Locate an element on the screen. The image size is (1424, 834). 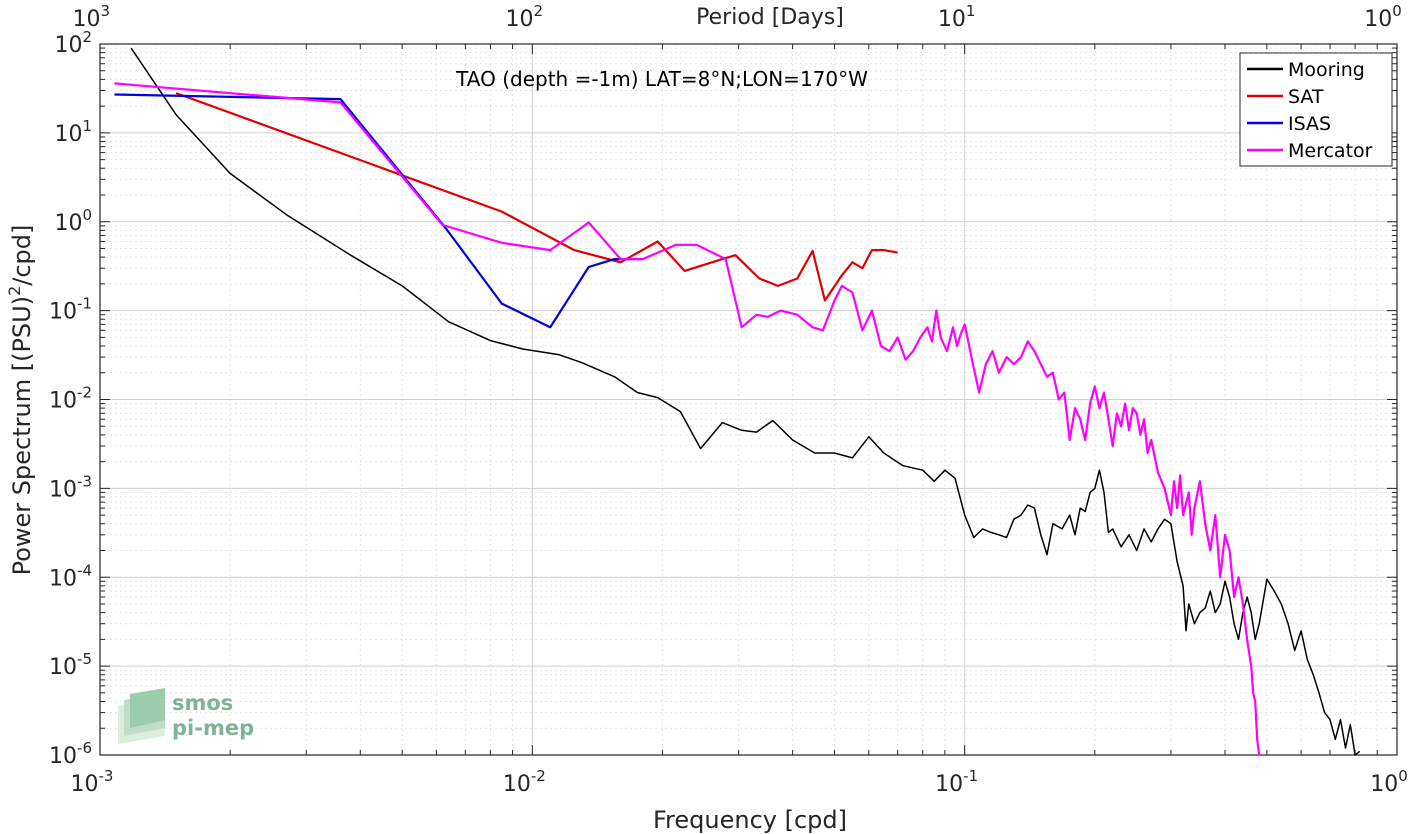
x-tick-label: 10⁻² is located at coordinates (524, 782).